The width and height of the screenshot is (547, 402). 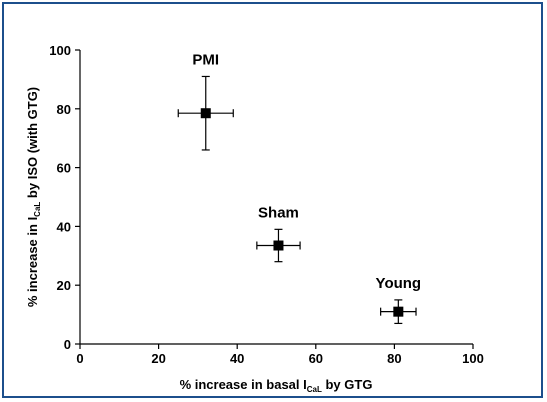 I want to click on y-axis-label-main: % increase in I, so click(x=32, y=262).